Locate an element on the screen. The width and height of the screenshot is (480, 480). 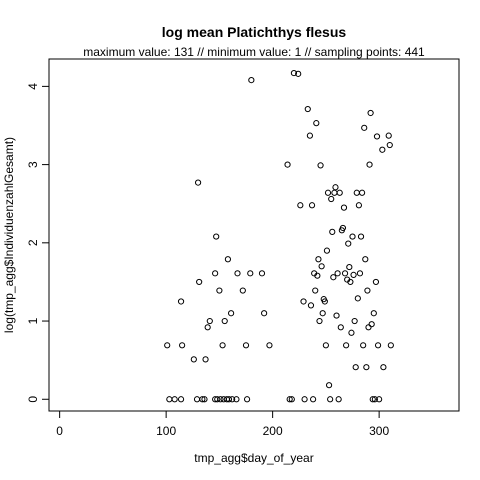
x-tick-label: 200 is located at coordinates (273, 431).